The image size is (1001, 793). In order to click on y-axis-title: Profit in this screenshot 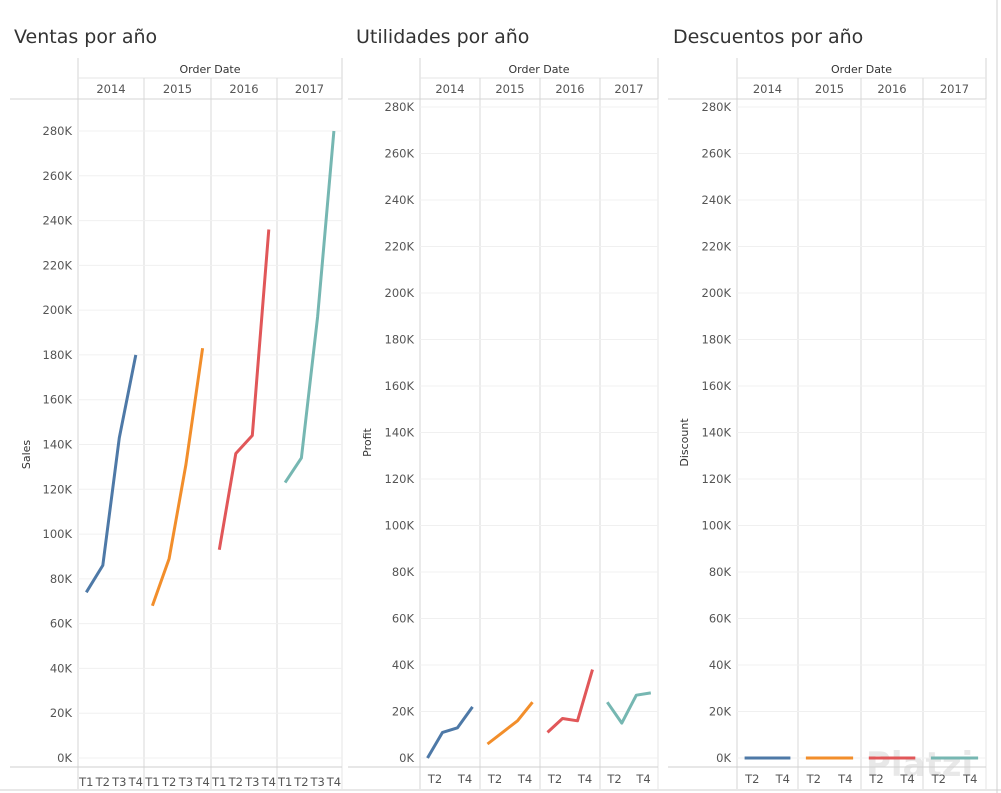, I will do `click(367, 441)`.